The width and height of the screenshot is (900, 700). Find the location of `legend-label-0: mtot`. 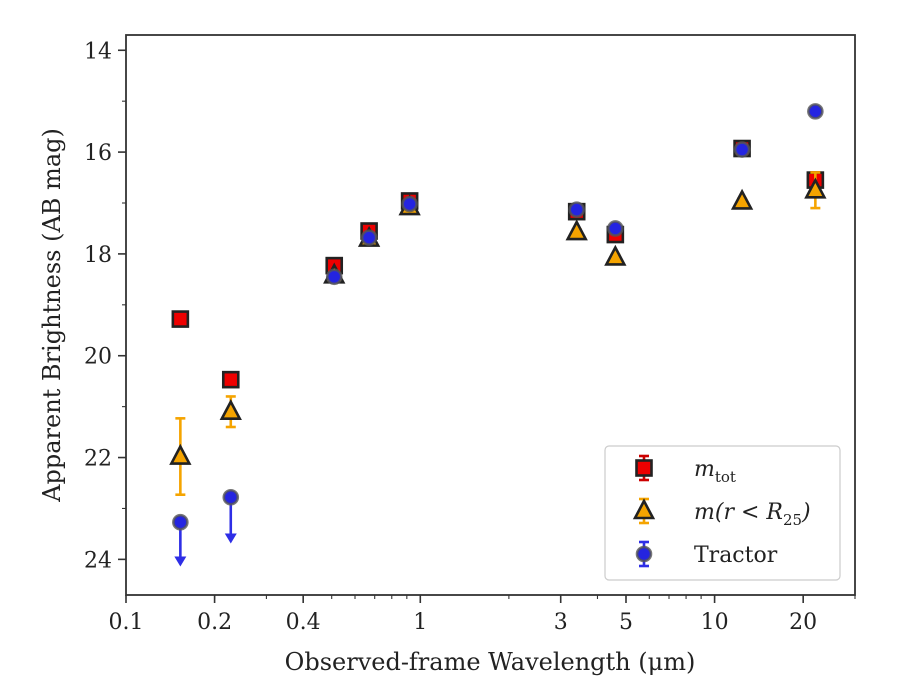

legend-label-0: mtot is located at coordinates (715, 471).